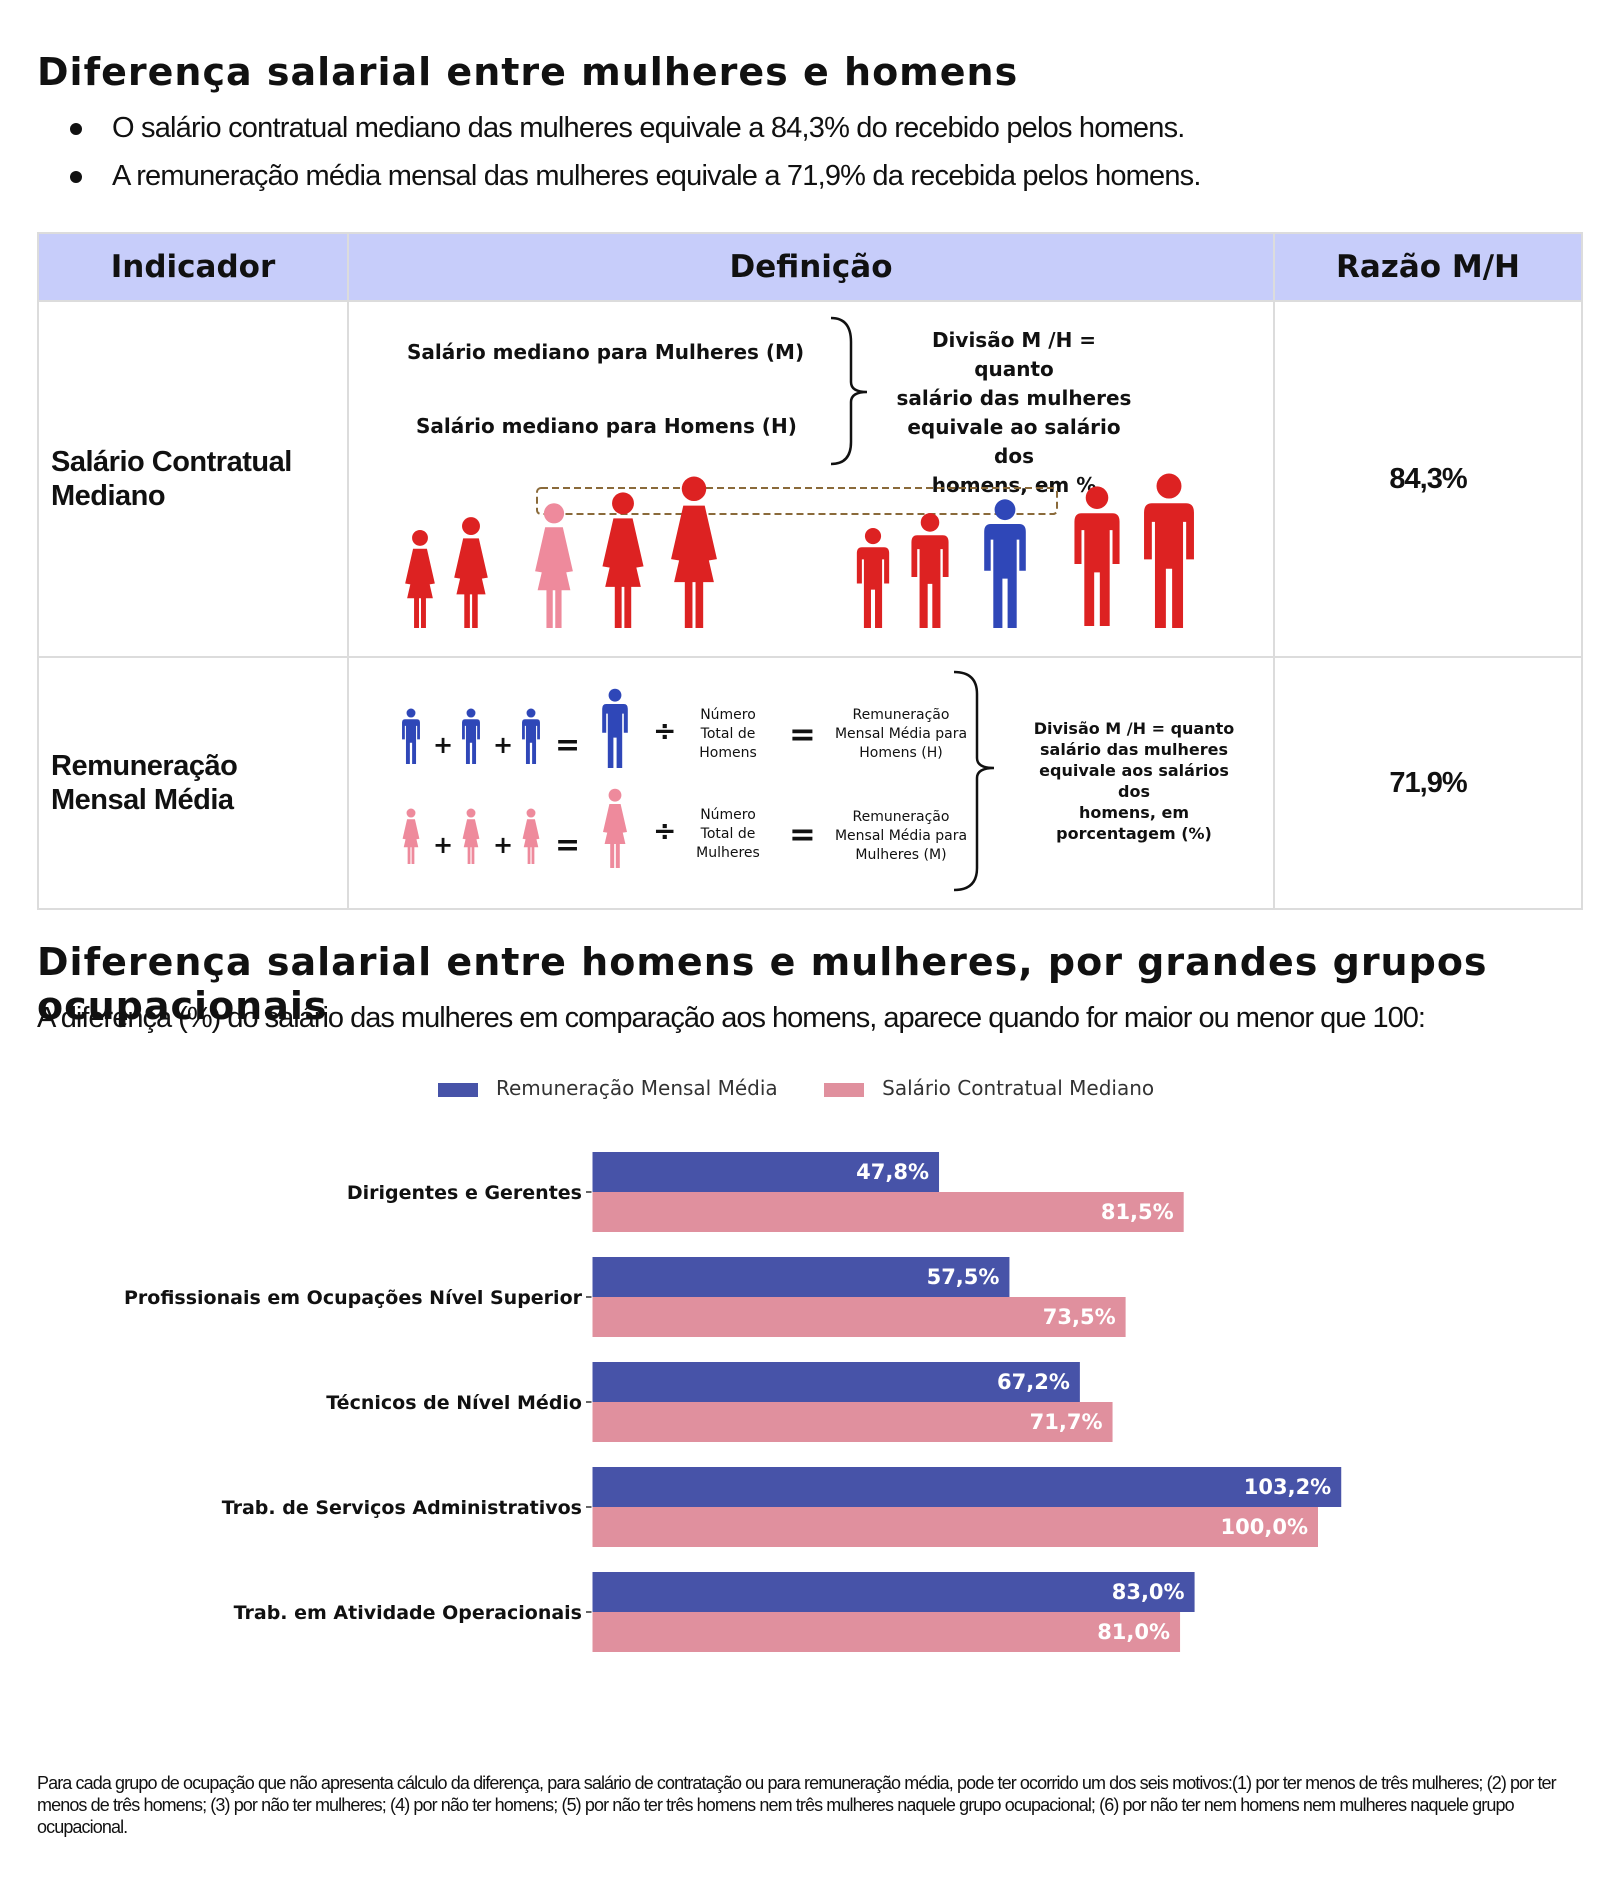 This screenshot has width=1600, height=1900. I want to click on category-label: Técnicos de Nível Médio, so click(454, 1403).